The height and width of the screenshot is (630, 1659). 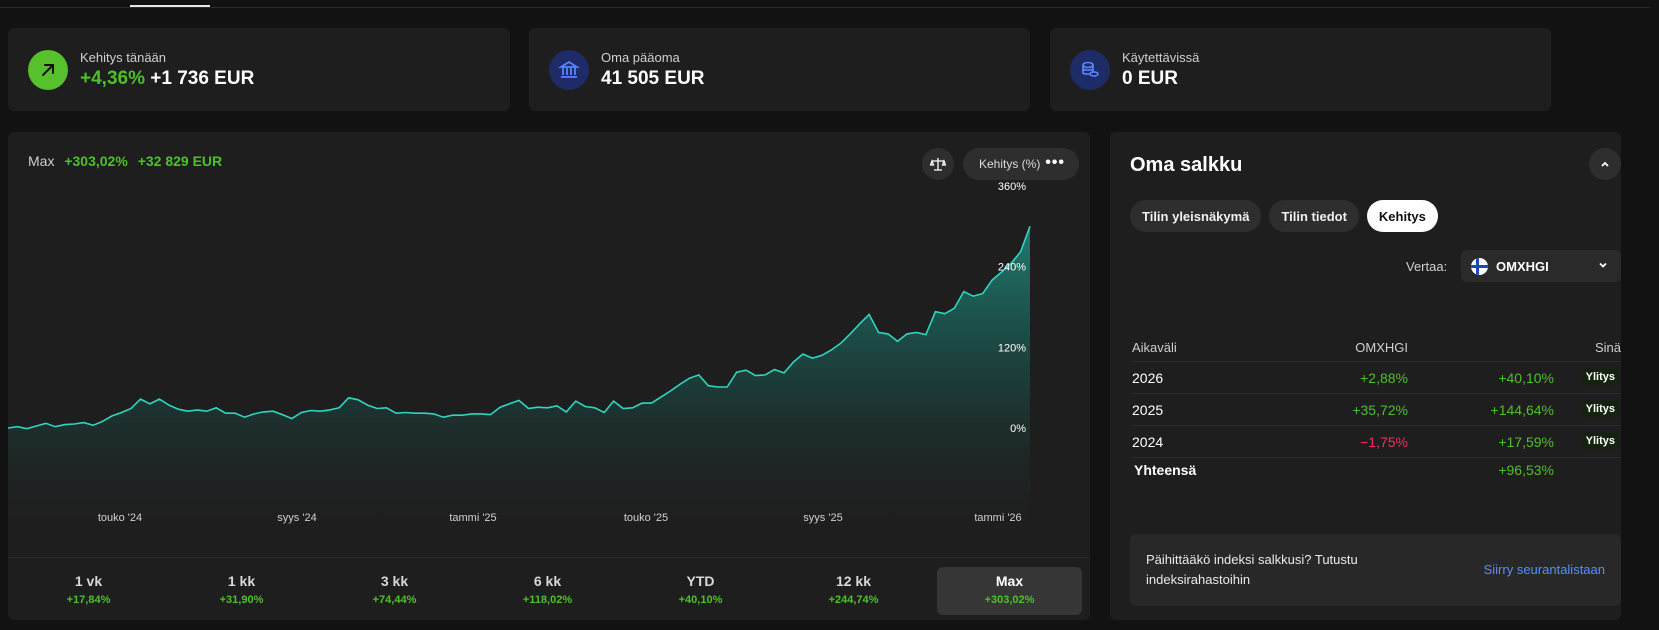 What do you see at coordinates (853, 591) in the screenshot?
I see `period-12kk: 12 kk +244,74%` at bounding box center [853, 591].